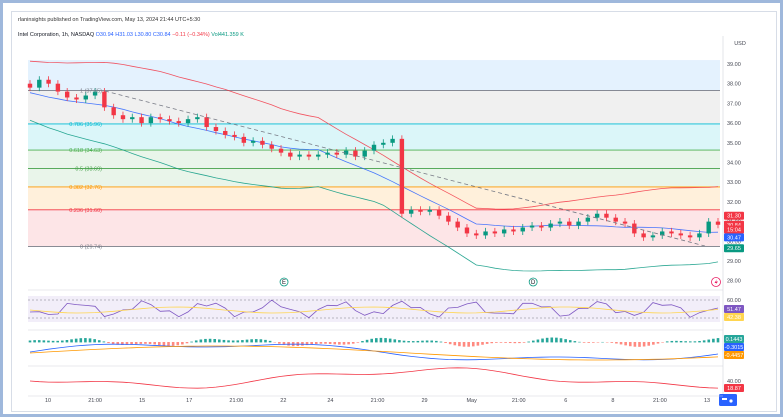 Image resolution: width=783 pixels, height=417 pixels. Describe the element at coordinates (85, 125) in the screenshot. I see `fib-label: 0.786 (35.96)` at that location.